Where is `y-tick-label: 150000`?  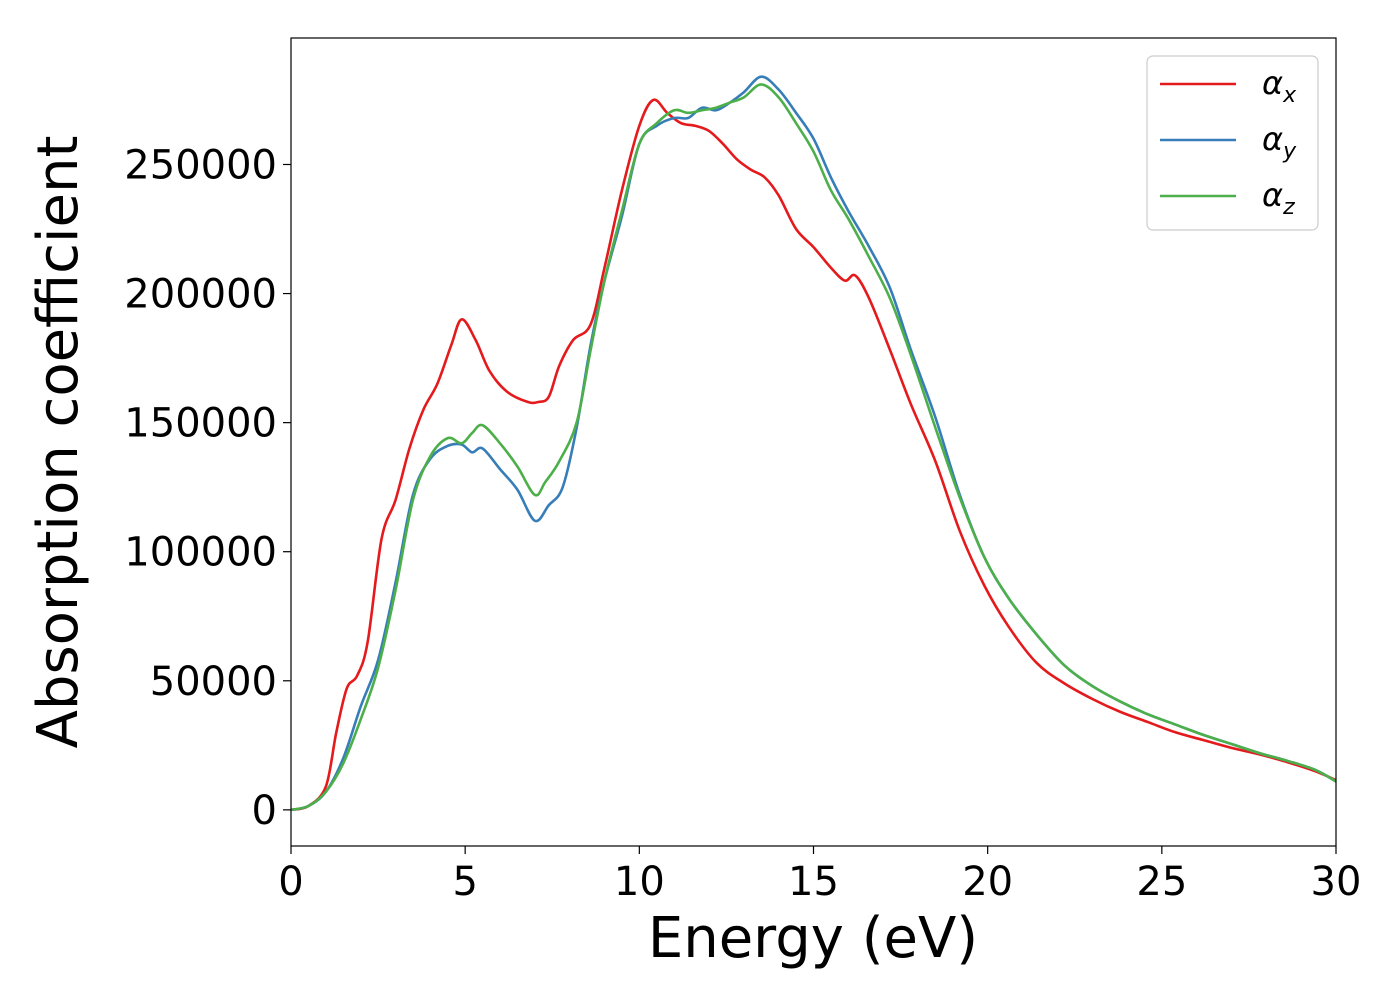 y-tick-label: 150000 is located at coordinates (200, 424).